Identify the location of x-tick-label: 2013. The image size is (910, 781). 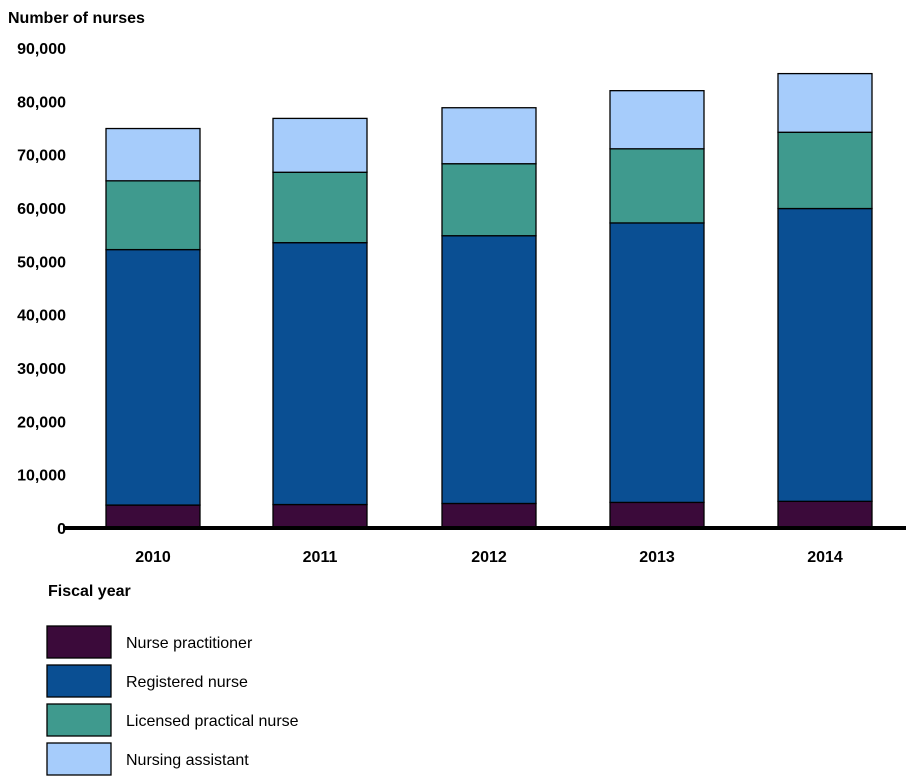
(657, 557).